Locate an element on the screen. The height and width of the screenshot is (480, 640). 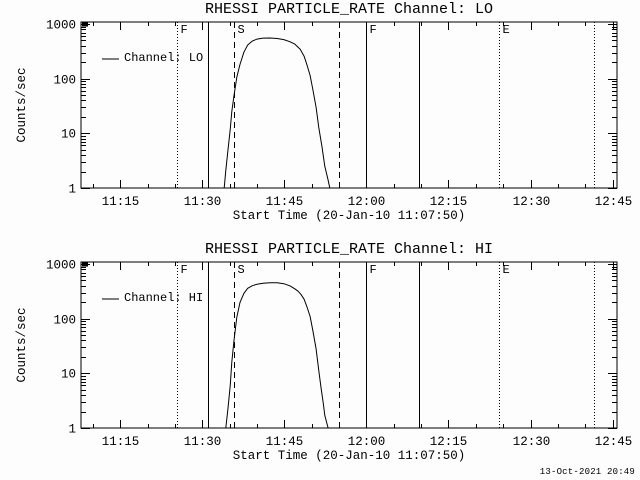
plot-2-x-tick-label: 12:15 is located at coordinates (449, 442).